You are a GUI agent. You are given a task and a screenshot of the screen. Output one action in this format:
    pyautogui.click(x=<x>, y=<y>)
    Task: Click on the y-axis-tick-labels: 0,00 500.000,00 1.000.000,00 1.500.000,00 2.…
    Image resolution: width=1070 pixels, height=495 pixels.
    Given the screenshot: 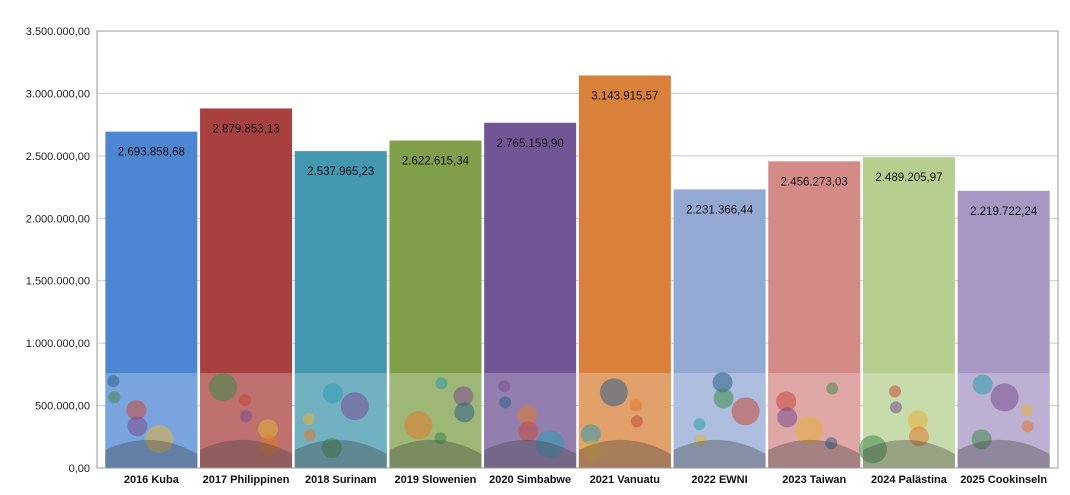 What is the action you would take?
    pyautogui.click(x=58, y=250)
    